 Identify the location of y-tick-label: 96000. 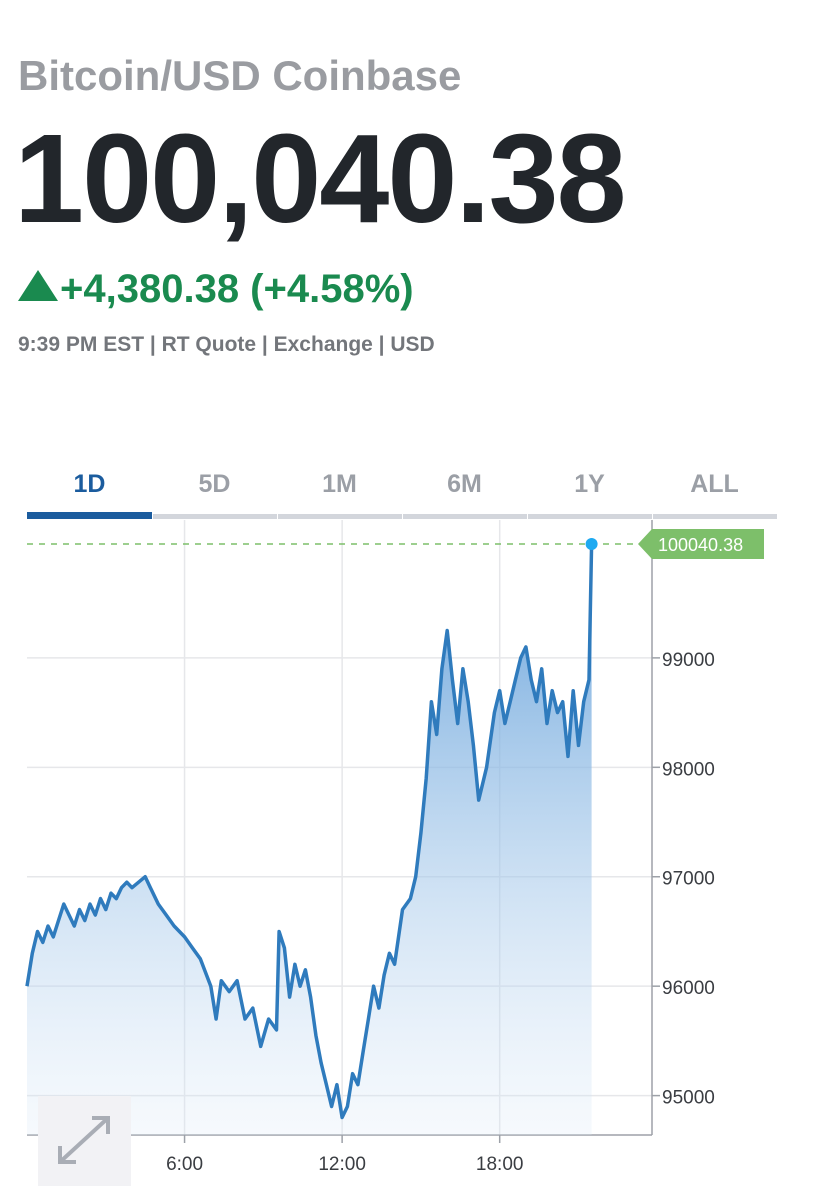
(688, 988).